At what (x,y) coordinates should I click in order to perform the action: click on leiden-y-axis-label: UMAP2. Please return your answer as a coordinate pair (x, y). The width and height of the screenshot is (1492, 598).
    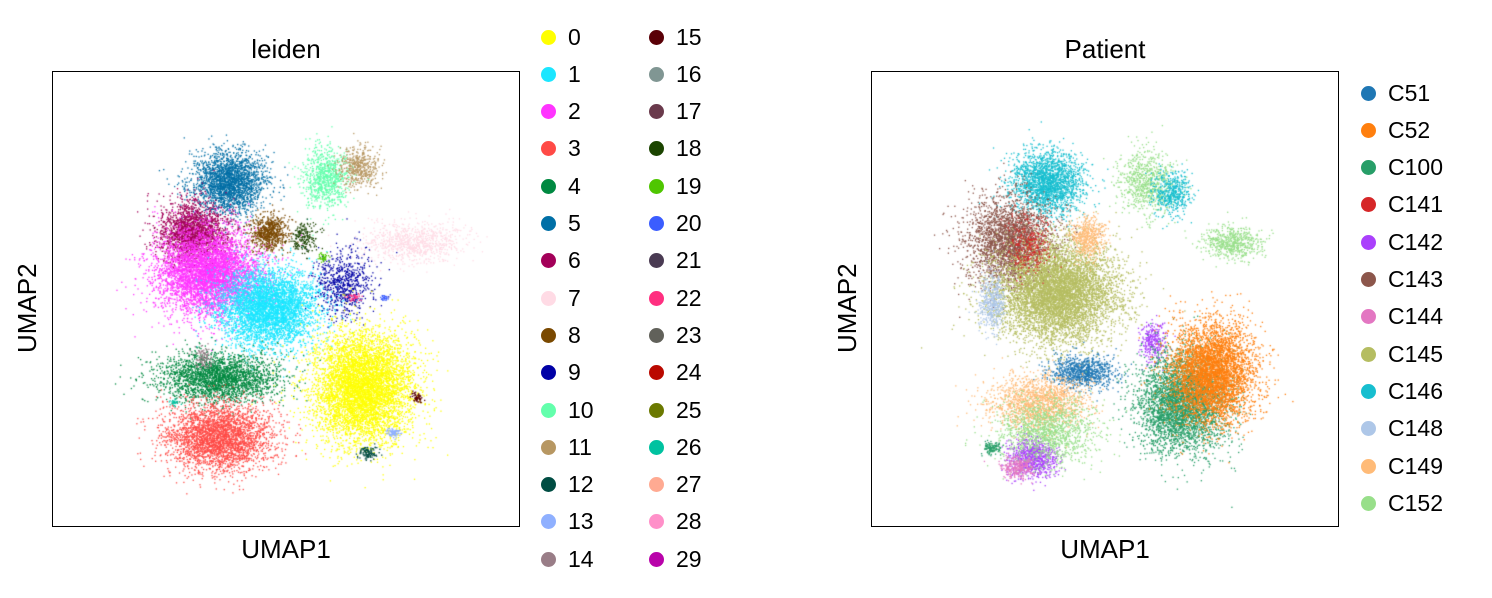
    Looking at the image, I should click on (27, 308).